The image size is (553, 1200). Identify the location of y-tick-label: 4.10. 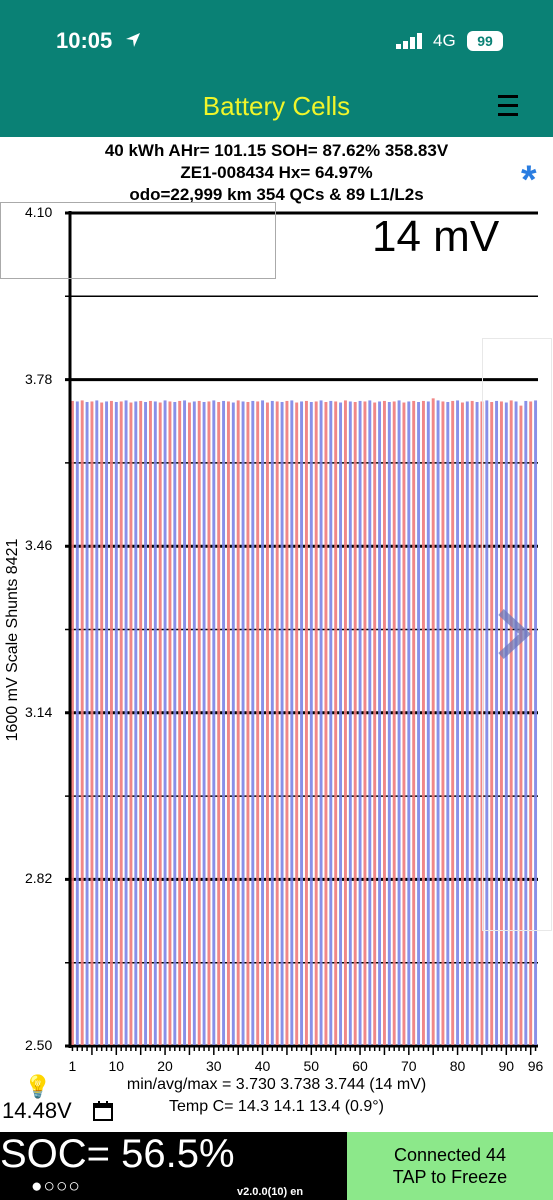
(39, 212).